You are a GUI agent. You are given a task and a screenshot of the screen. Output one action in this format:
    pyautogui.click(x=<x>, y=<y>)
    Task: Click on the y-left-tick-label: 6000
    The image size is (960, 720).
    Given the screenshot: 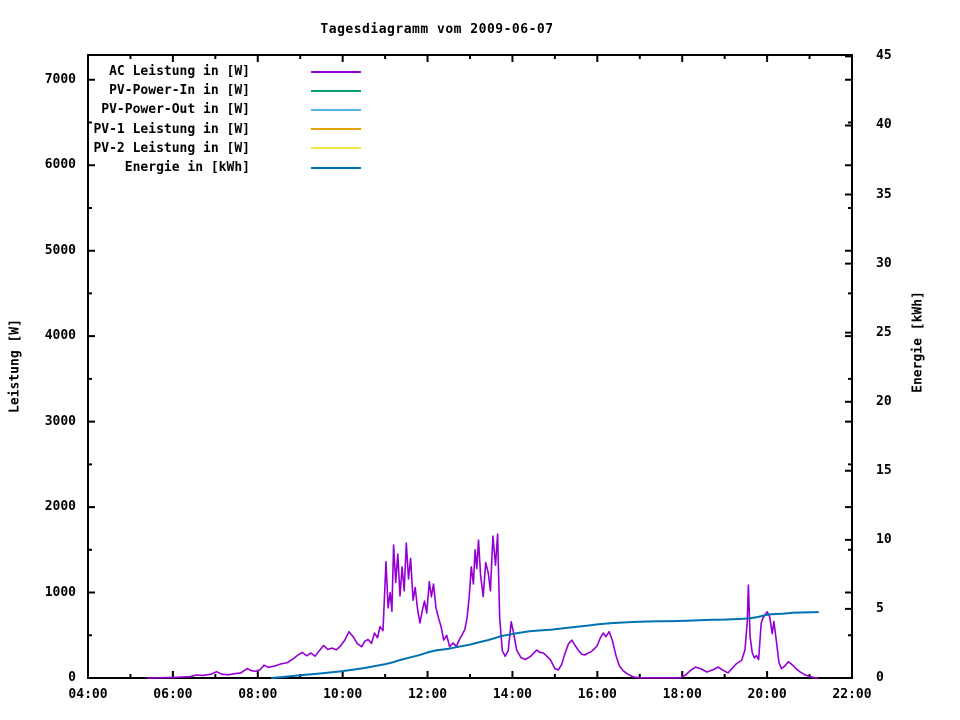 What is the action you would take?
    pyautogui.click(x=60, y=165)
    